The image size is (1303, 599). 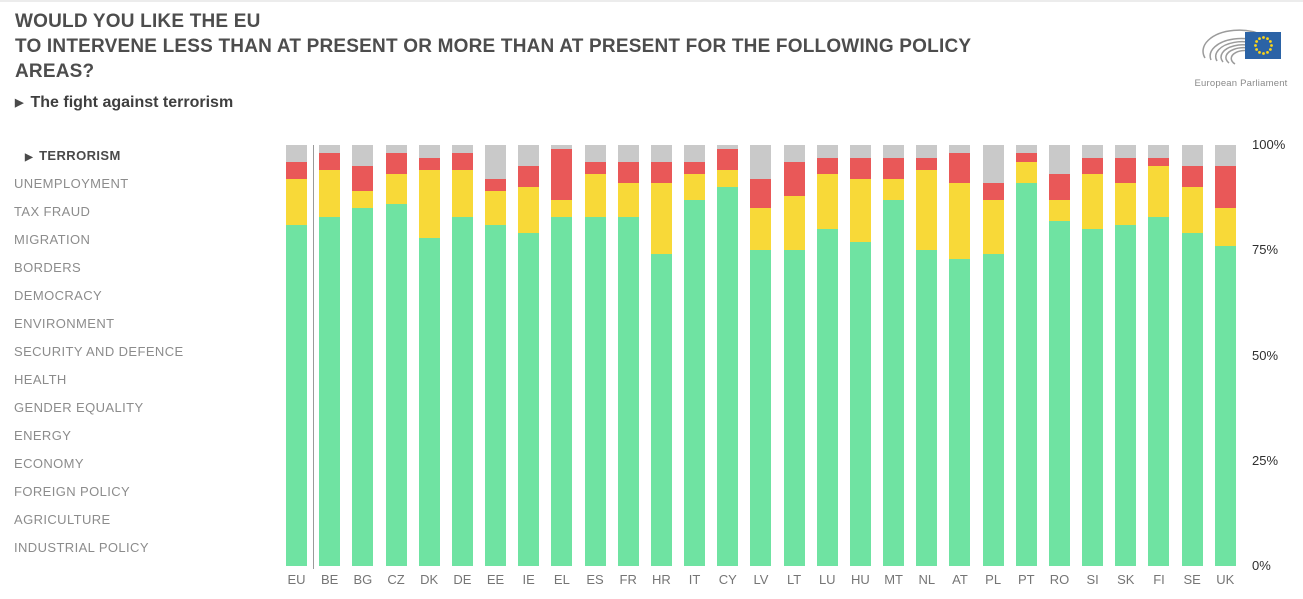 What do you see at coordinates (144, 520) in the screenshot?
I see `sidebar-item-agriculture: AGRICULTURE` at bounding box center [144, 520].